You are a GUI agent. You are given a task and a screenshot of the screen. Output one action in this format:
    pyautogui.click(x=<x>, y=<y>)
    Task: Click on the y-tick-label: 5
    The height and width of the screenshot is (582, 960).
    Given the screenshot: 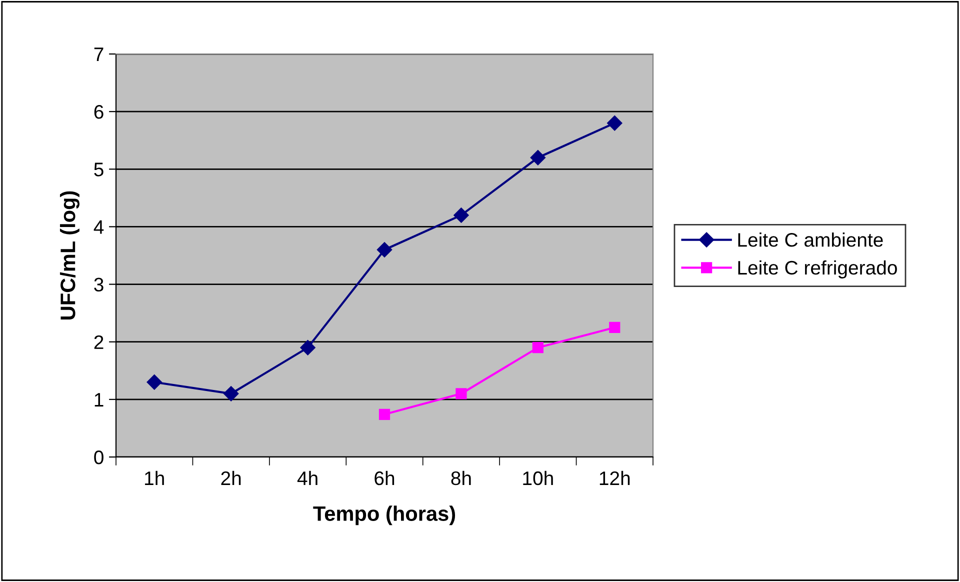 What is the action you would take?
    pyautogui.click(x=99, y=169)
    